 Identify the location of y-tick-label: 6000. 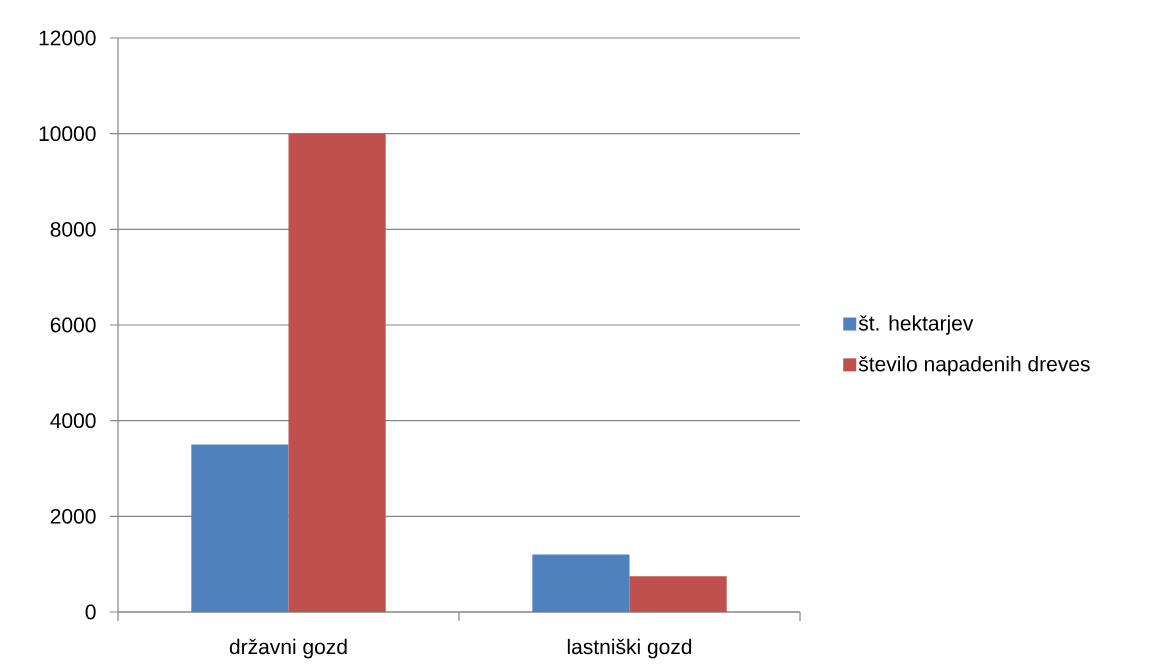
(73, 325).